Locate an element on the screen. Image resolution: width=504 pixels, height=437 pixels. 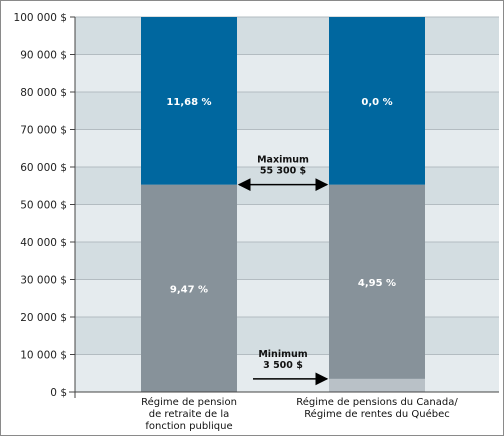
y-tick-label: 30 000 $ is located at coordinates (43, 281).